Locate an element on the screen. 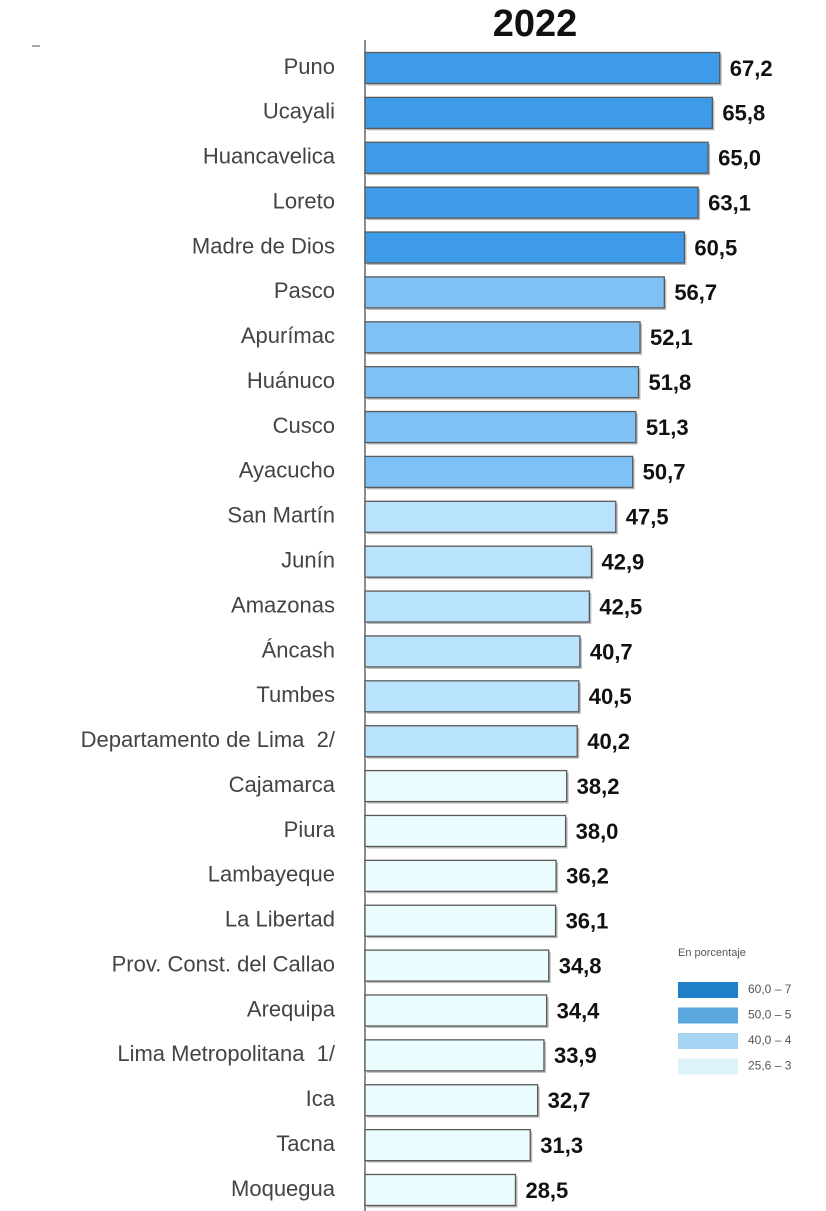 The height and width of the screenshot is (1211, 826). category-label: Tacna is located at coordinates (305, 1143).